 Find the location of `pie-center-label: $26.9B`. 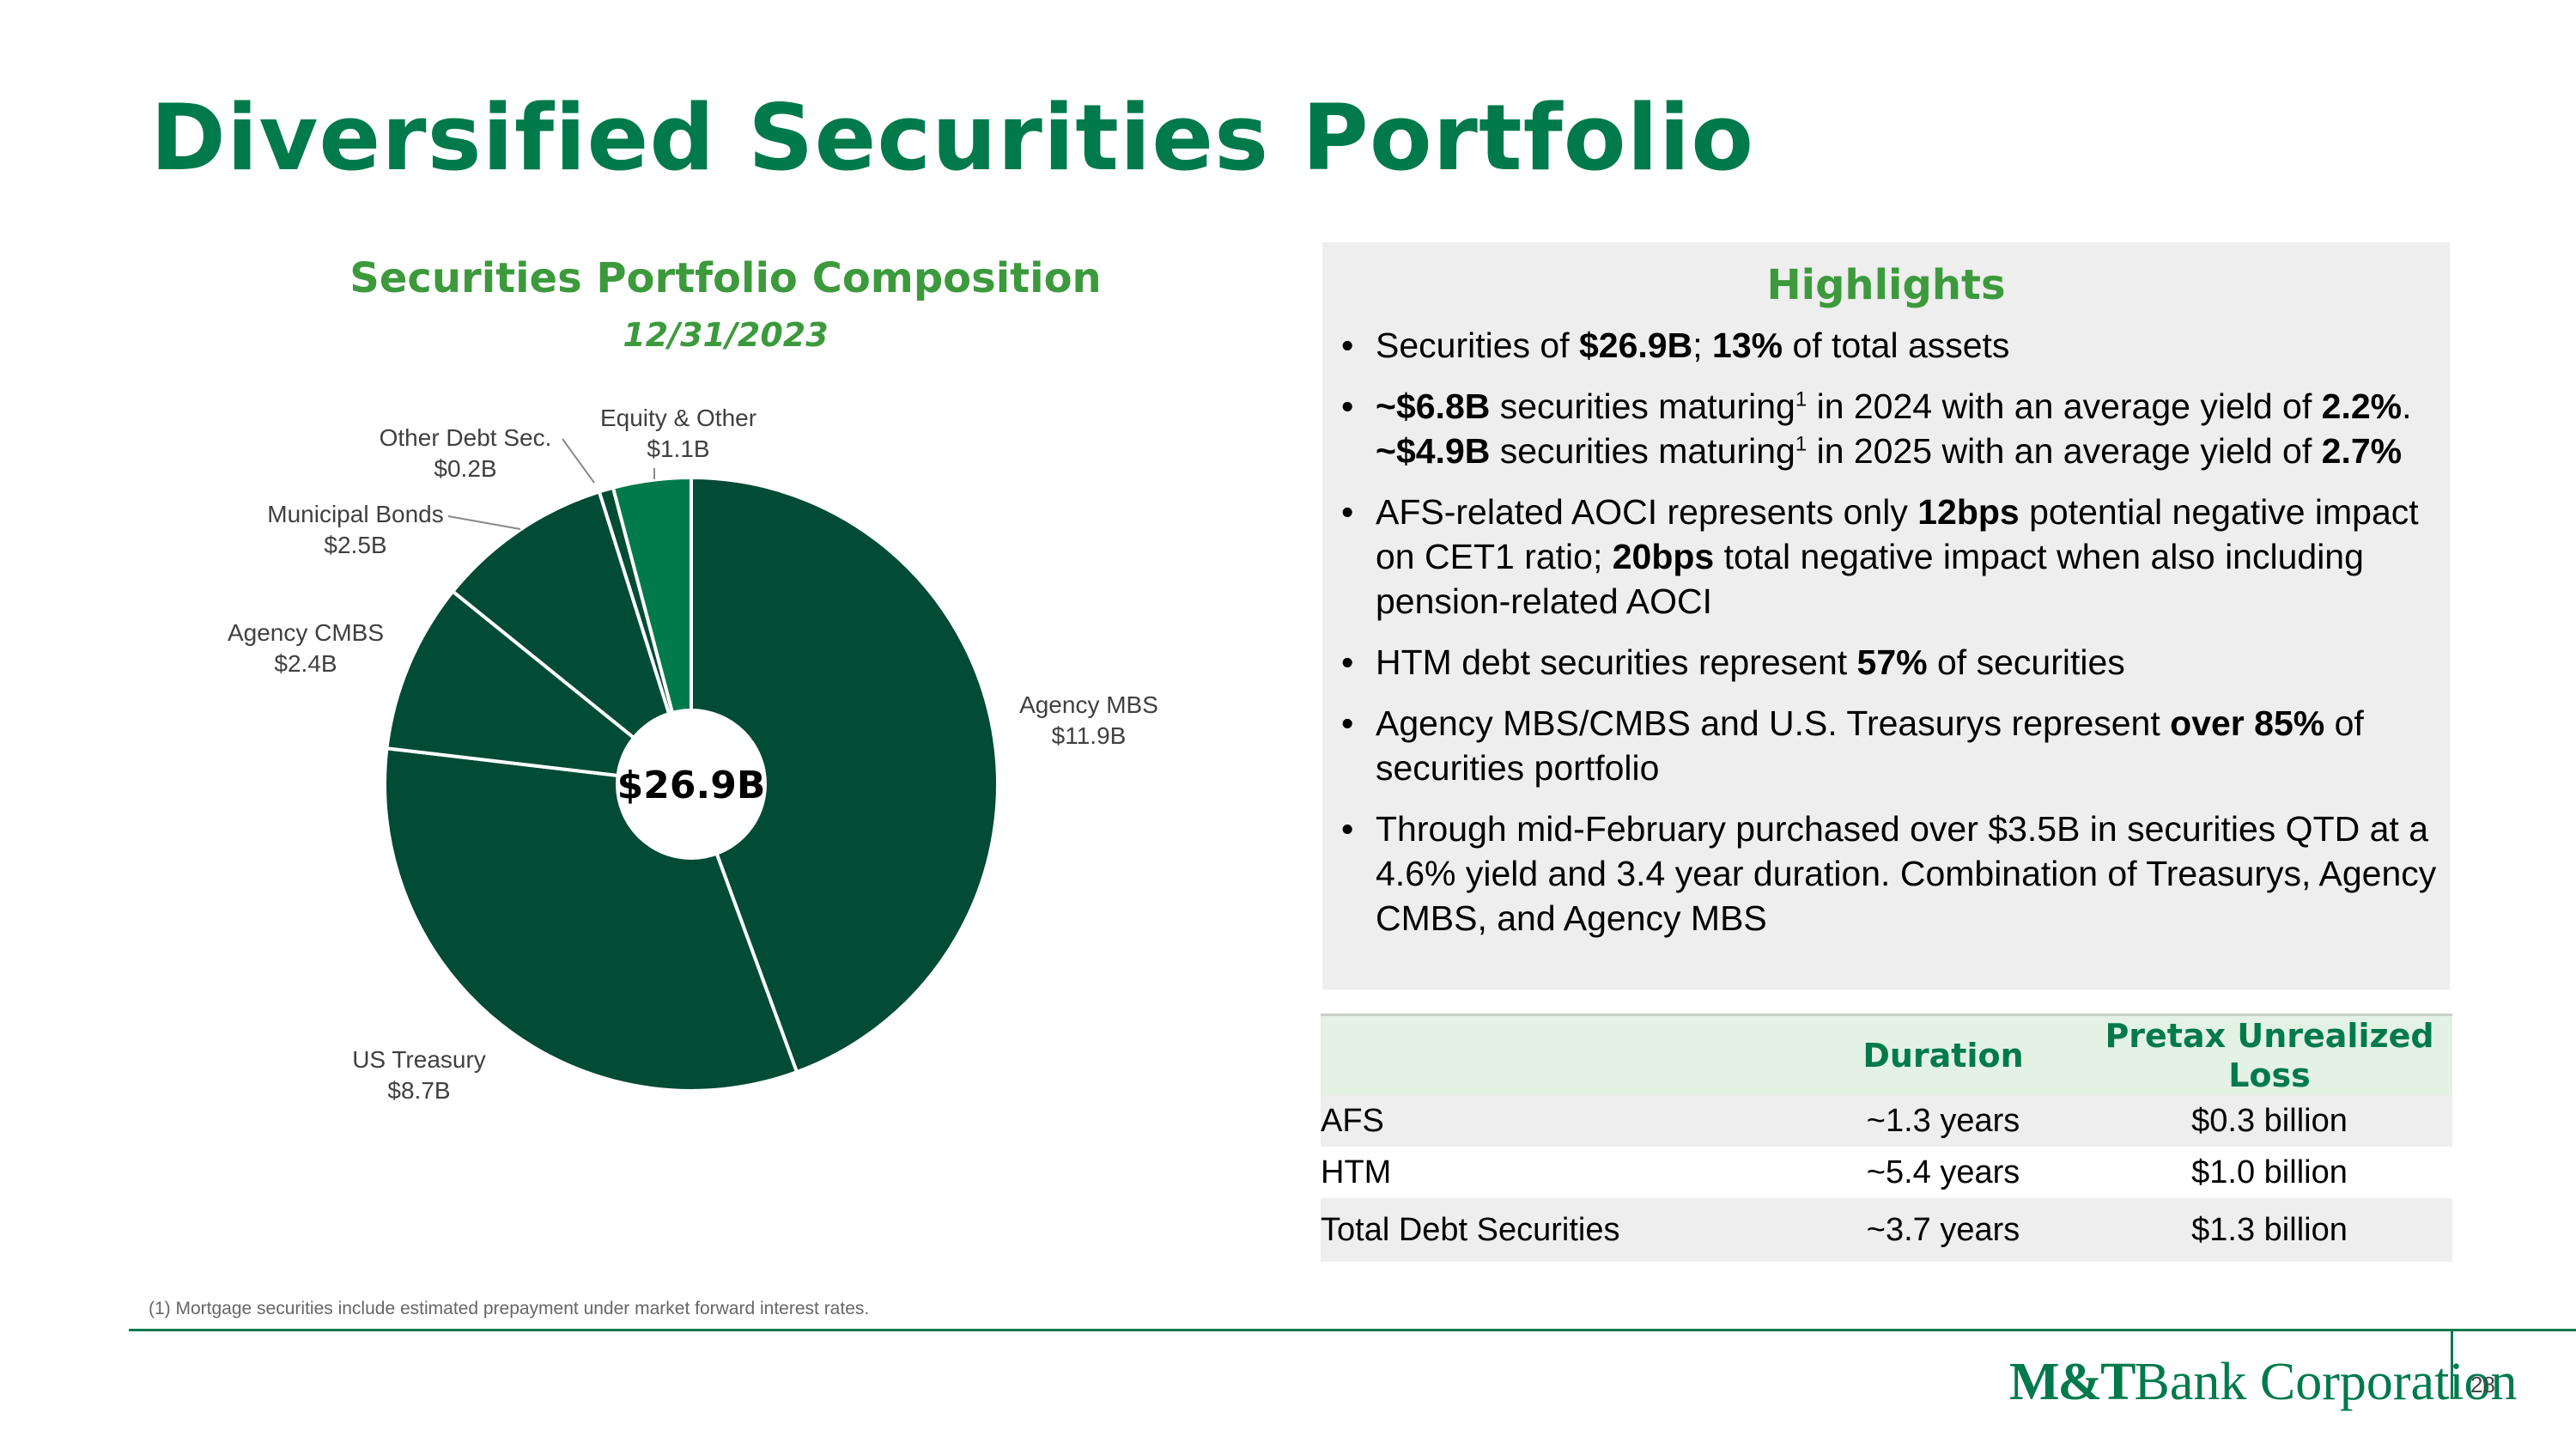

pie-center-label: $26.9B is located at coordinates (691, 785).